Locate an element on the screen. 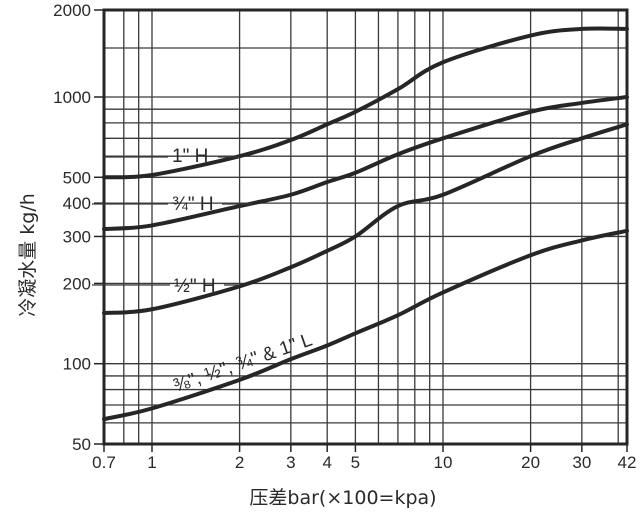 This screenshot has width=640, height=520. x-tick-label: 1 is located at coordinates (151, 462).